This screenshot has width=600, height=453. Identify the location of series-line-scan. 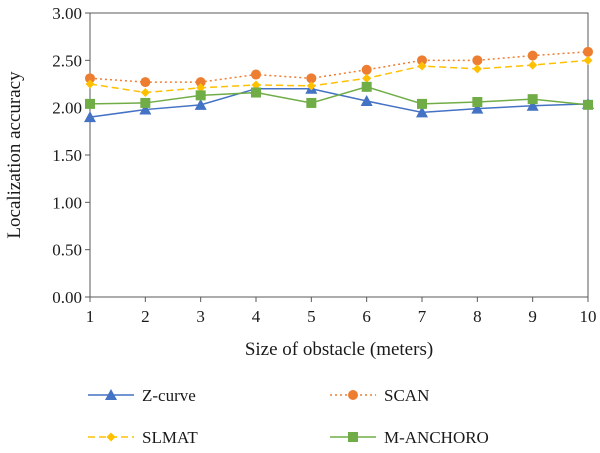
(339, 67).